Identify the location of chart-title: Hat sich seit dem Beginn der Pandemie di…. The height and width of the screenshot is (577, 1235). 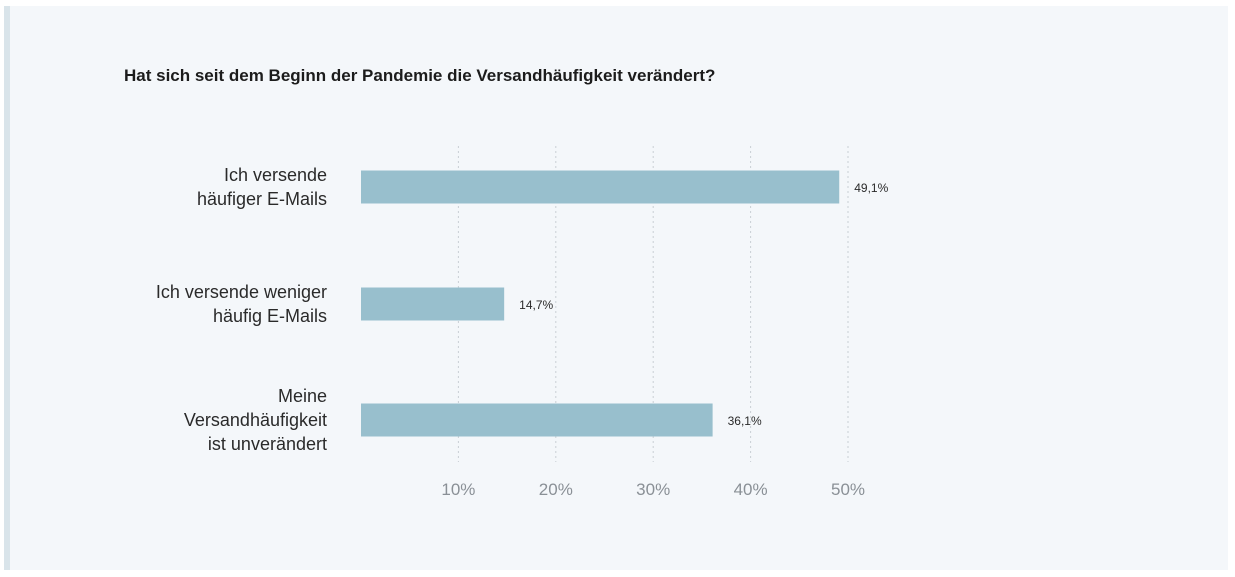
(420, 75).